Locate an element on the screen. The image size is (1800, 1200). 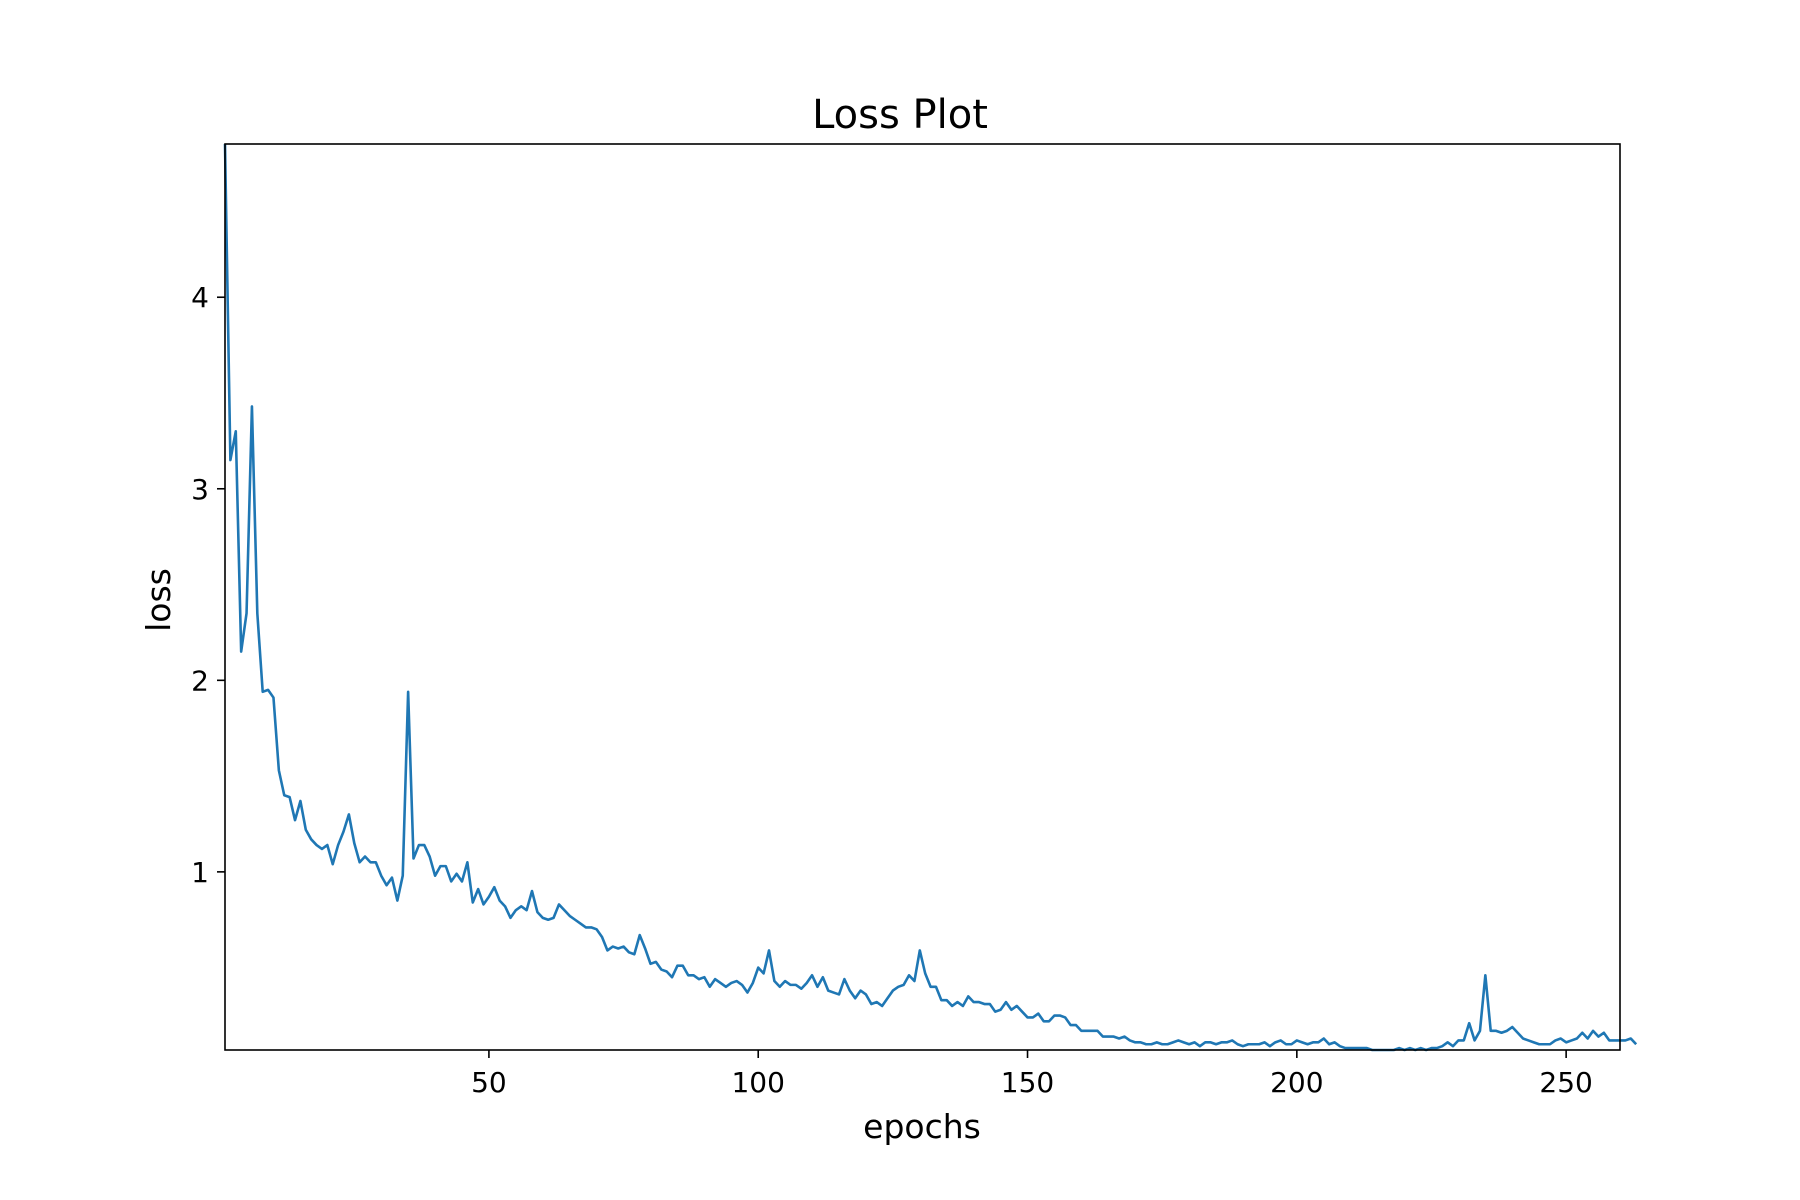
x-tick-label: 250 is located at coordinates (1565, 1082).